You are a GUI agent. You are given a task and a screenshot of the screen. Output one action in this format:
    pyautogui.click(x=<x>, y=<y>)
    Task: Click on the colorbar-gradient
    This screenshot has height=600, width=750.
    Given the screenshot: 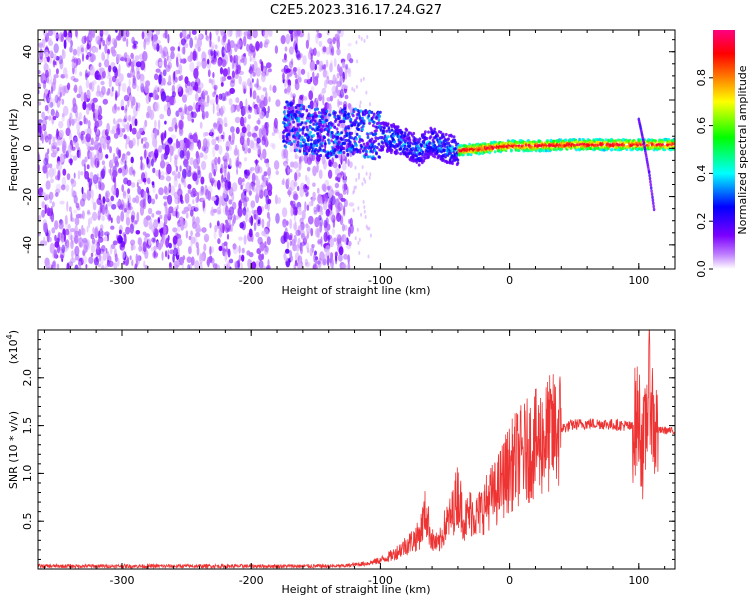 What is the action you would take?
    pyautogui.click(x=724, y=149)
    